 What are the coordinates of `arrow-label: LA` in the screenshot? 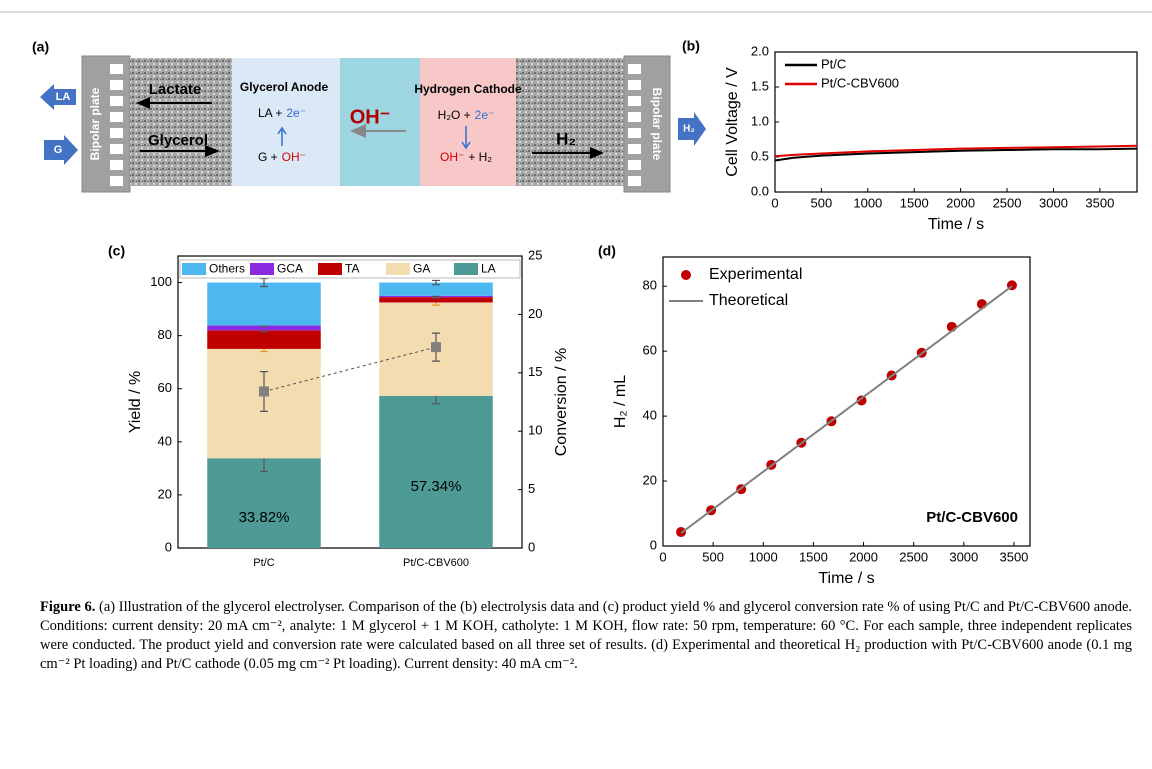 It's located at (63, 97).